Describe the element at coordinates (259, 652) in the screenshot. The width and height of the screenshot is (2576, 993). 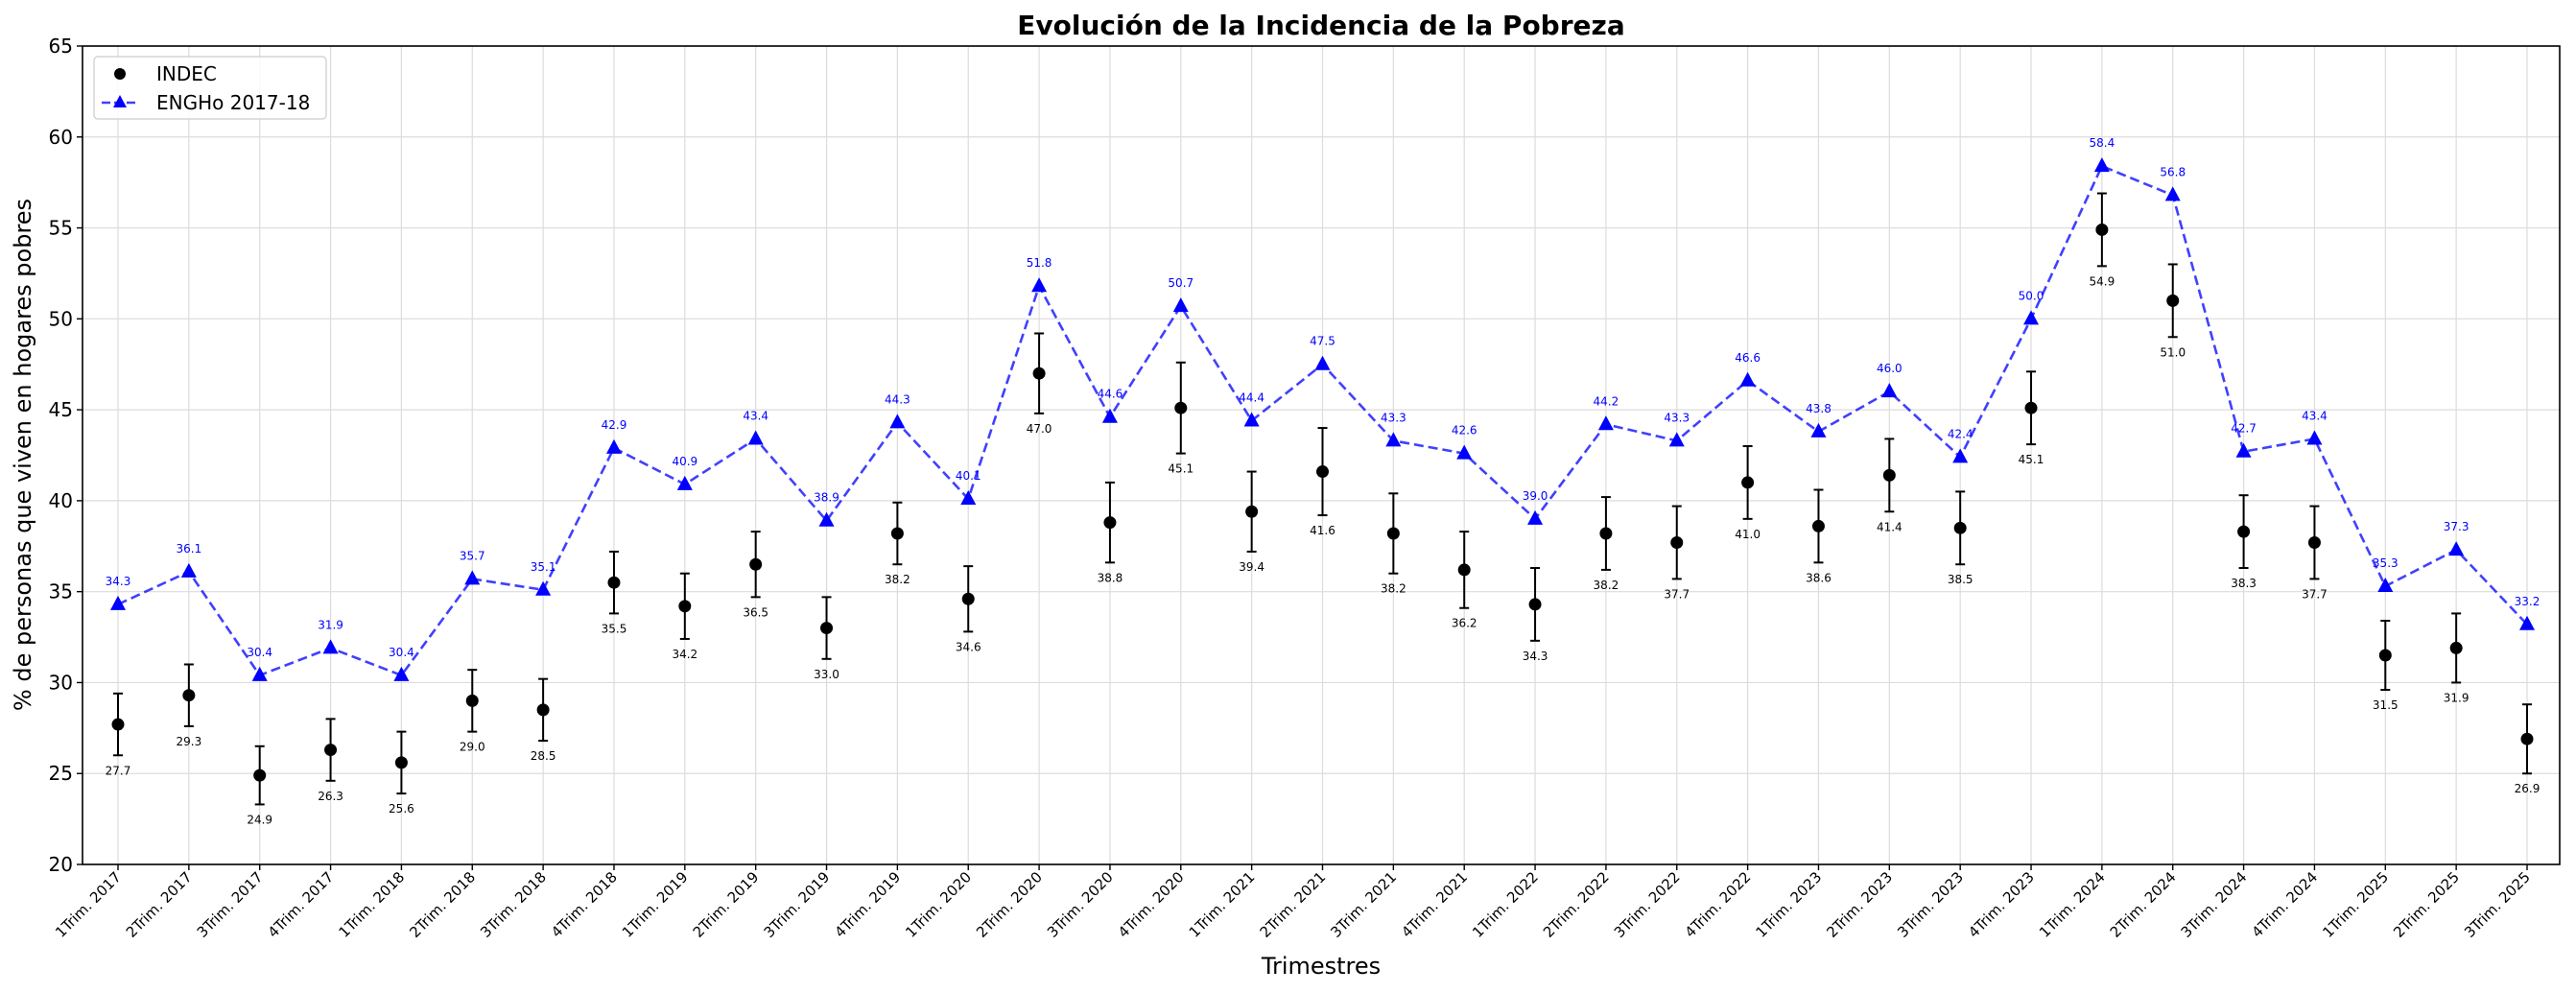
I see `engho-data-label: 30.4` at that location.